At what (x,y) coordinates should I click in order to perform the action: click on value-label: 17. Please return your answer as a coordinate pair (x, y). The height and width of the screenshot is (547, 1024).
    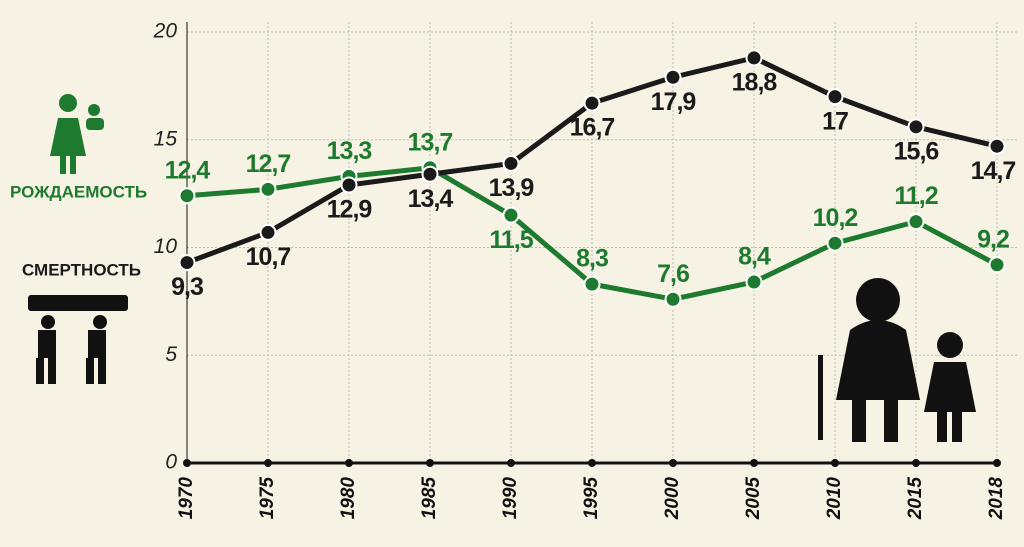
    Looking at the image, I should click on (835, 121).